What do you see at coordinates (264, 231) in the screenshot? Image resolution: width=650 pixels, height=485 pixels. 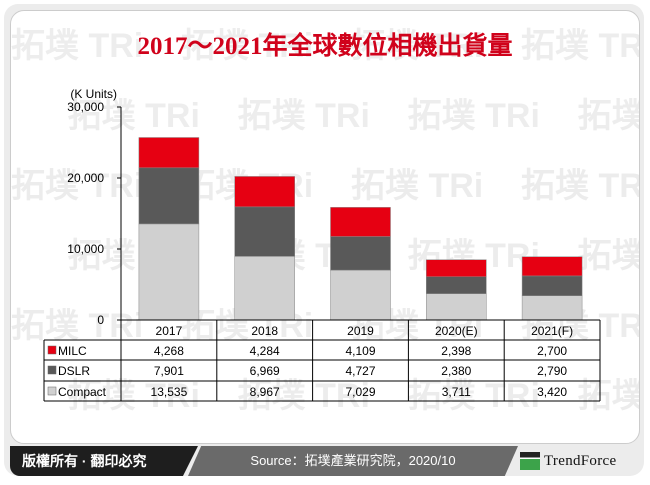 I see `bar-dslr-2018` at bounding box center [264, 231].